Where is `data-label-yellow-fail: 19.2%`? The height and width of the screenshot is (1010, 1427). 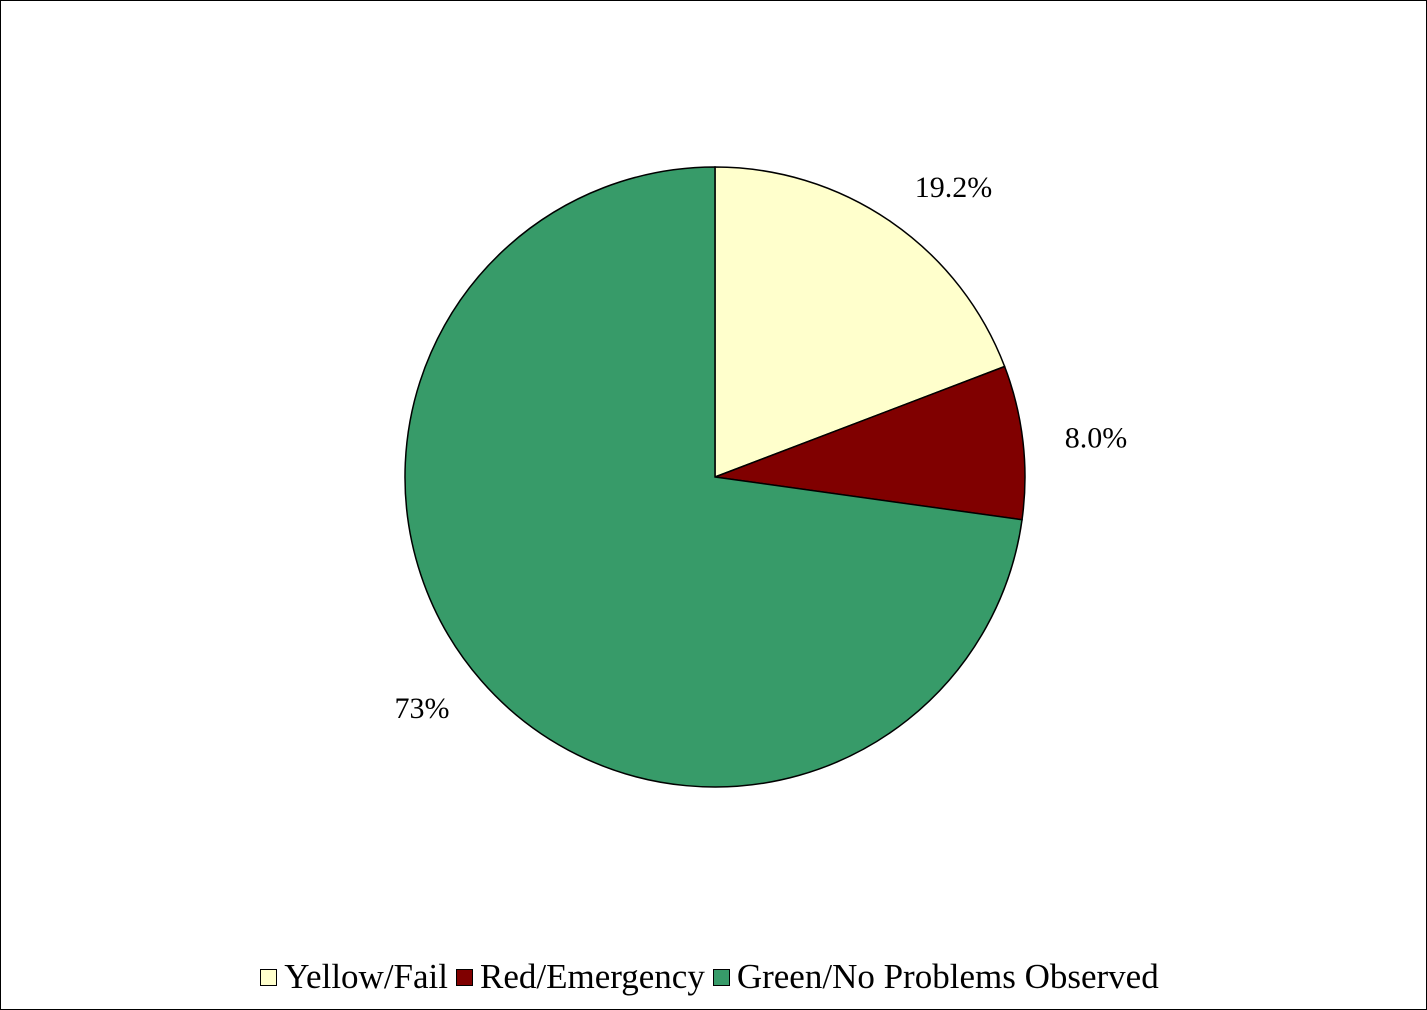 data-label-yellow-fail: 19.2% is located at coordinates (954, 187).